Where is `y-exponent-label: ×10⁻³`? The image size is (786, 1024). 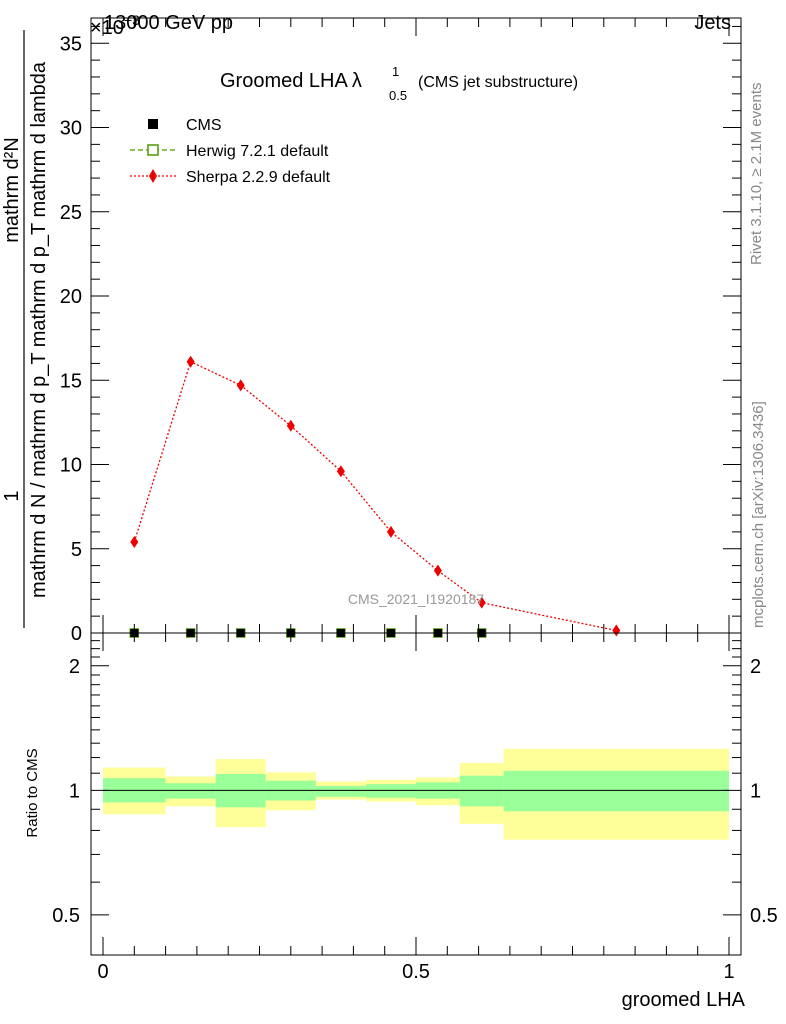 y-exponent-label: ×10⁻³ is located at coordinates (115, 25).